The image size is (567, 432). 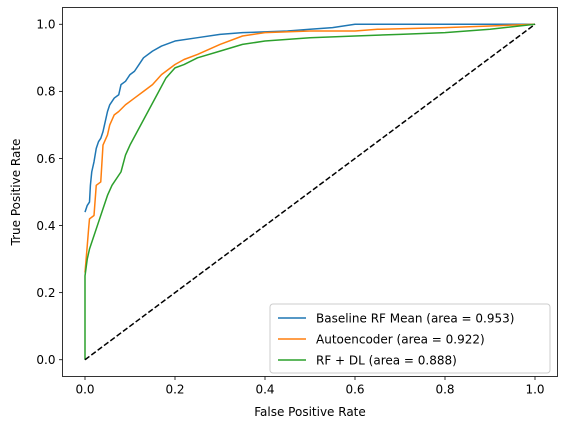 I want to click on x-tick-label: 0.4, so click(x=264, y=390).